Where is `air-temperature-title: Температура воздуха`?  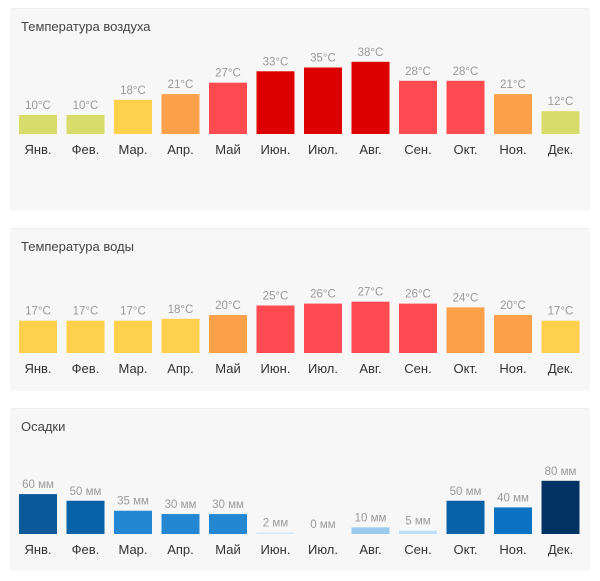 air-temperature-title: Температура воздуха is located at coordinates (86, 26).